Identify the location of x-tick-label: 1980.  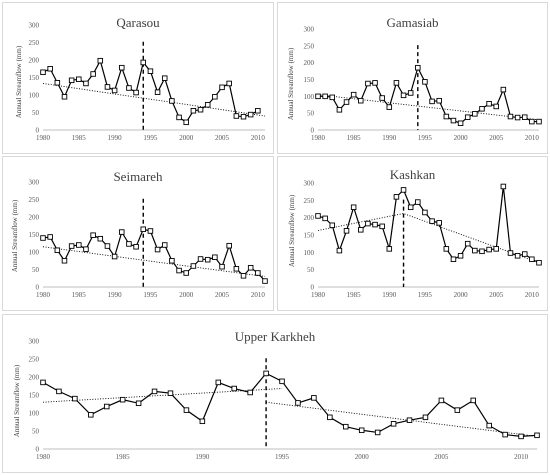
(43, 457).